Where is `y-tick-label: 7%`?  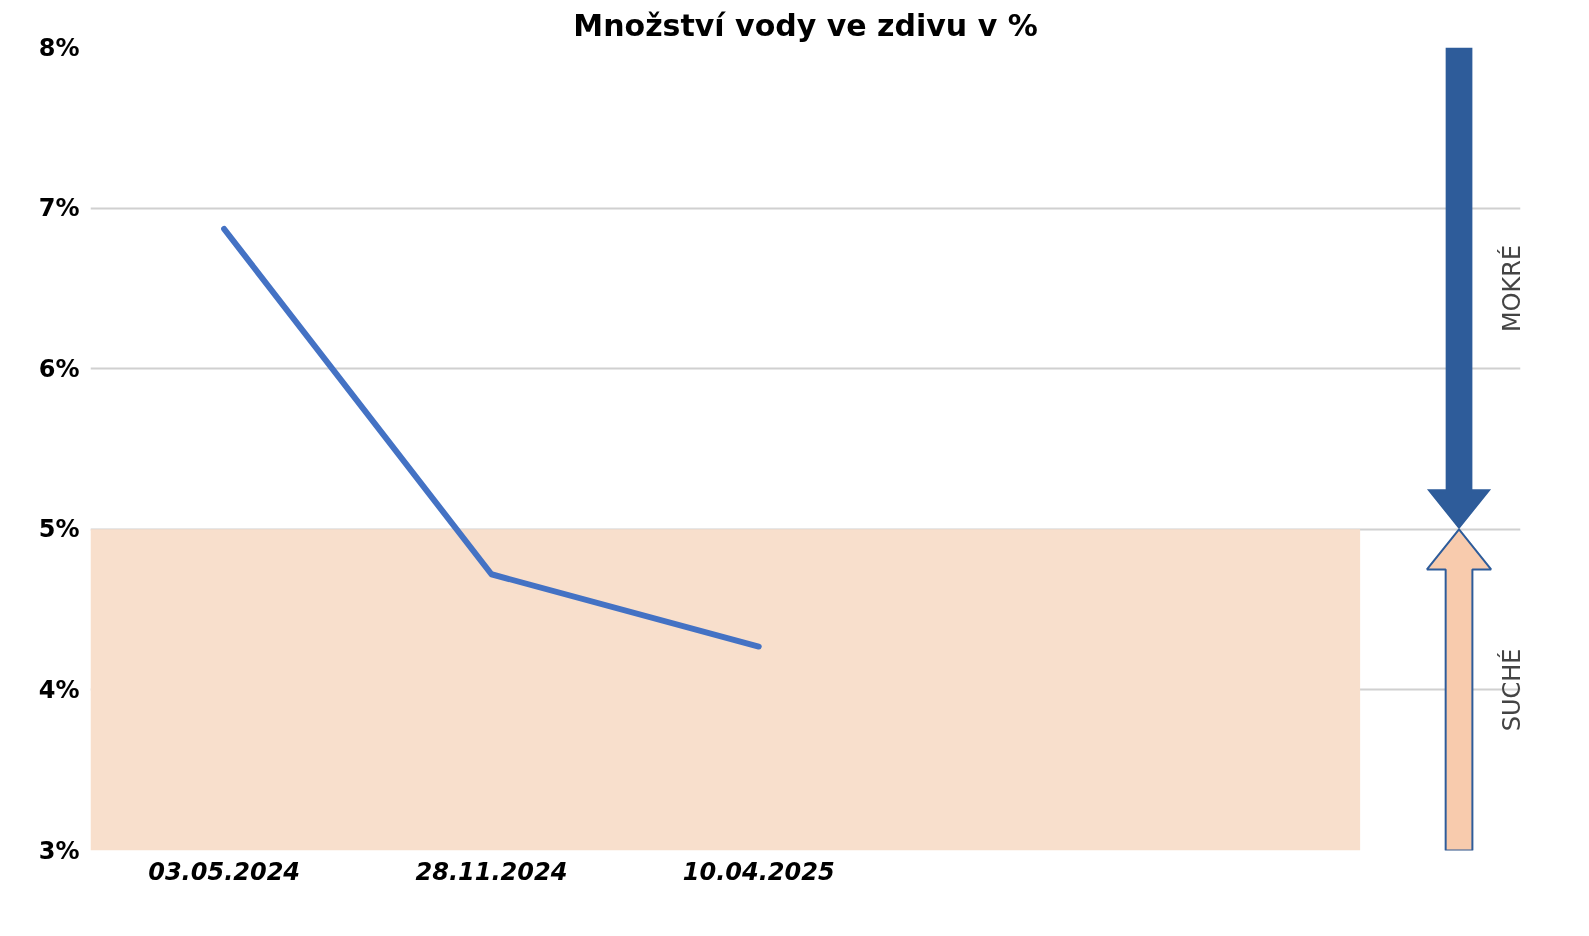
y-tick-label: 7% is located at coordinates (59, 208).